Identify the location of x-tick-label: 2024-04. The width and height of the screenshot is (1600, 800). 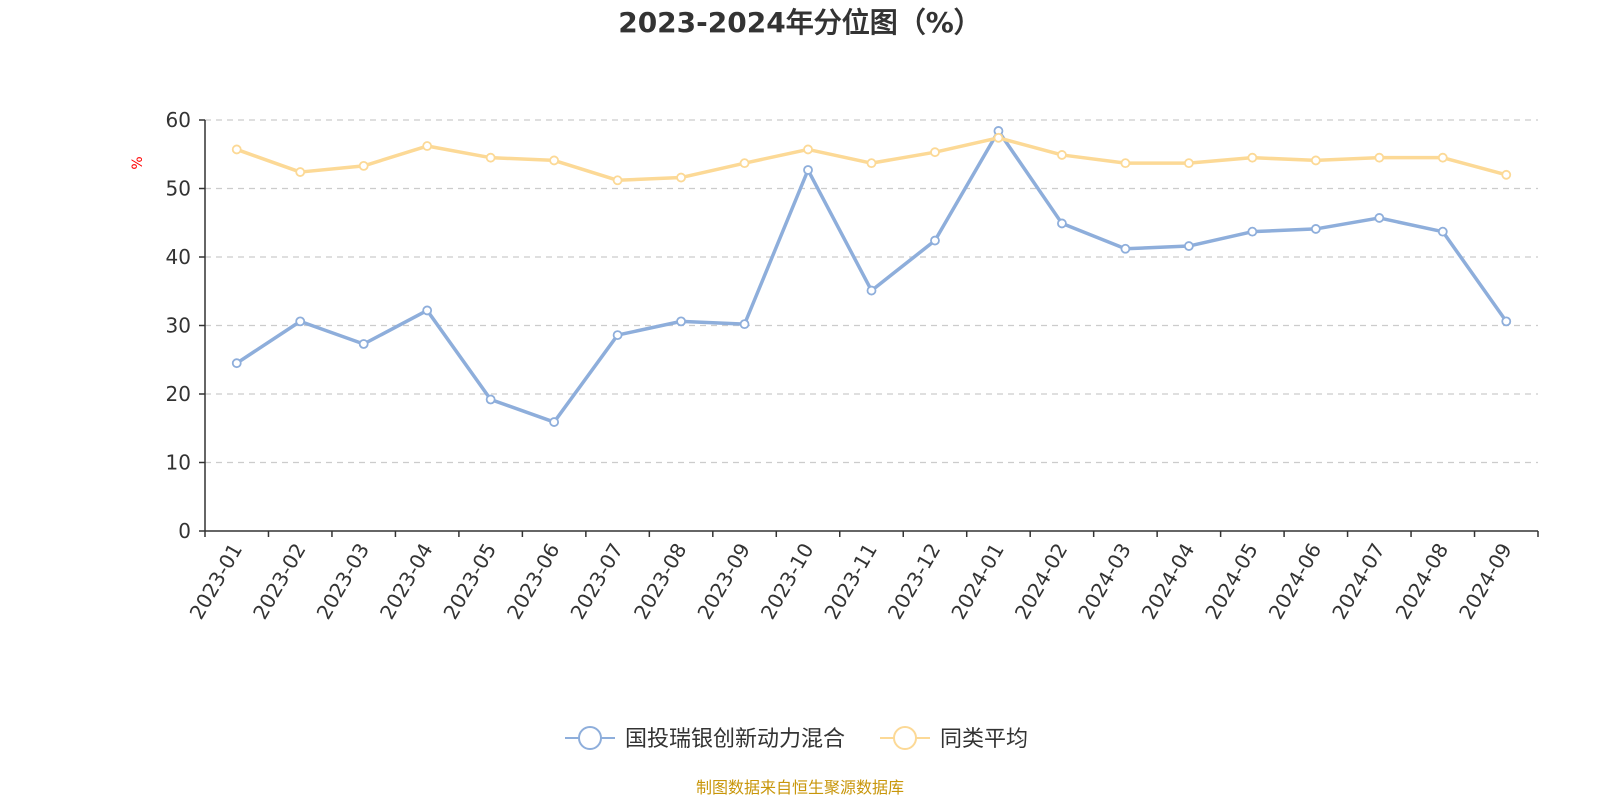
(1168, 581).